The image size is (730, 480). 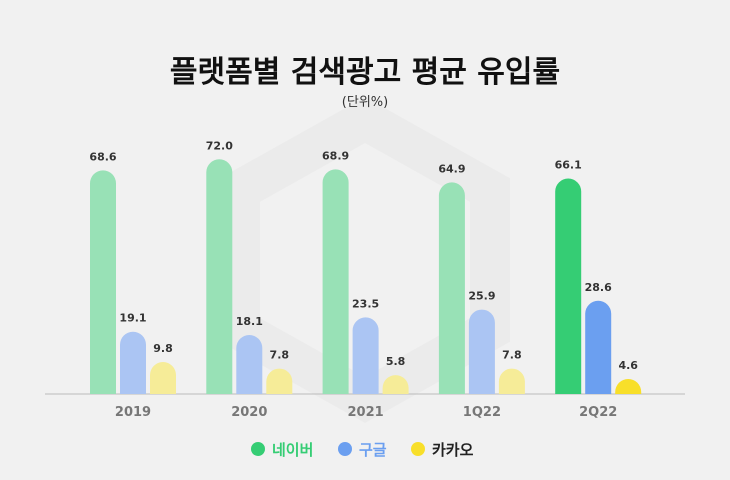 I want to click on chart-subtitle: (단위%), so click(x=365, y=102).